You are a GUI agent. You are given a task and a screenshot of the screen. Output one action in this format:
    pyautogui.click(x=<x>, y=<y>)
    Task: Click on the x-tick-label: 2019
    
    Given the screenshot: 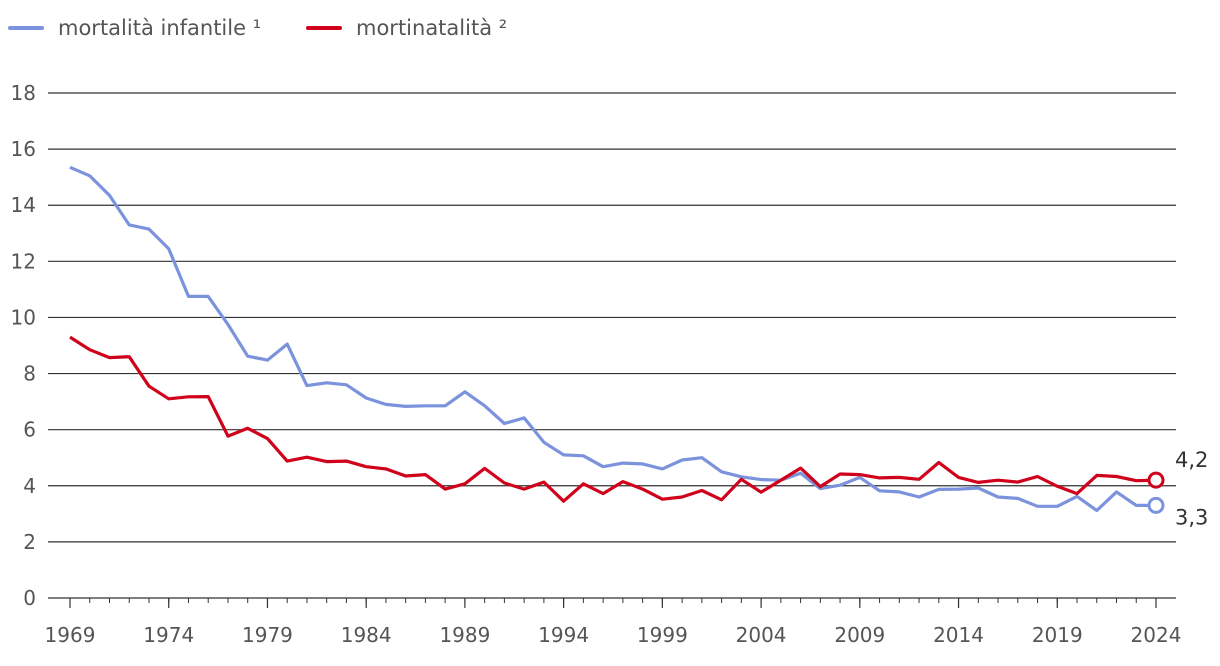 What is the action you would take?
    pyautogui.click(x=1057, y=635)
    